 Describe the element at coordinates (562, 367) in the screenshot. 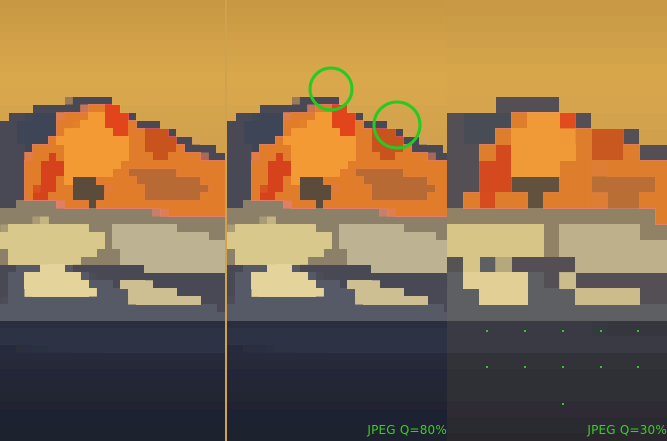

I see `artifact-dots` at that location.